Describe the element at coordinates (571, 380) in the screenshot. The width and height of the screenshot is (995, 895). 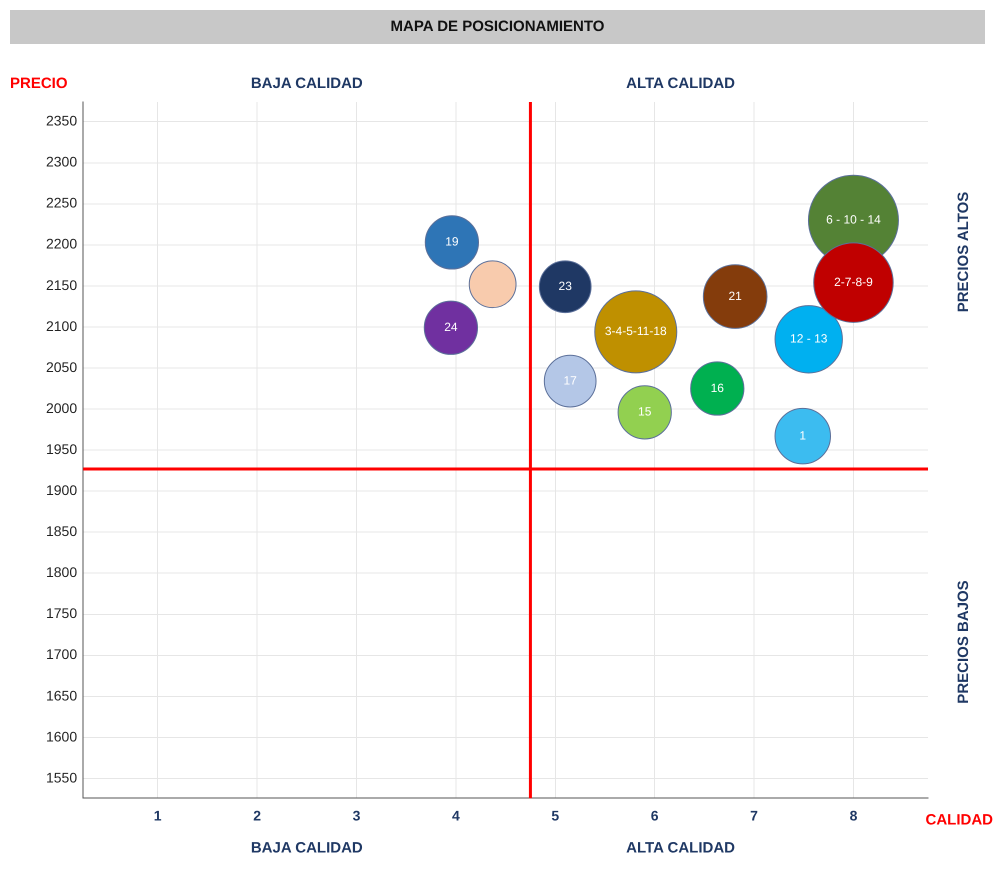
I see `annotation: 17` at that location.